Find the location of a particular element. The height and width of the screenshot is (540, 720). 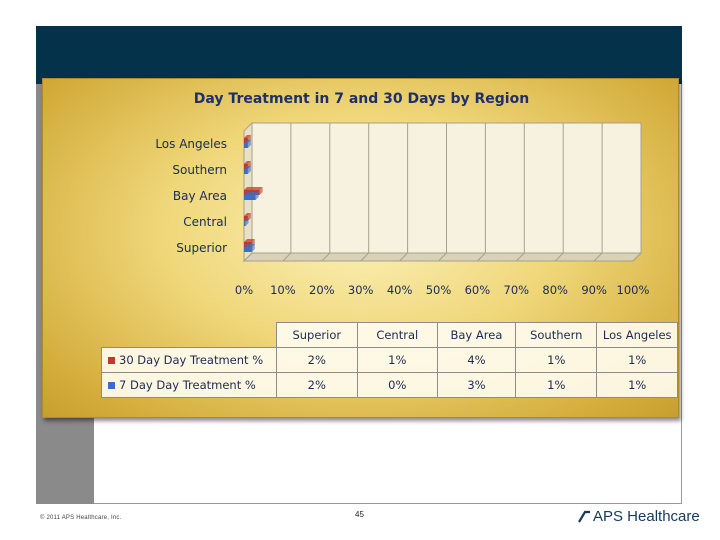

table-row: 7 Day Day Treatment % 2% 0% 3% 1% 1% is located at coordinates (389, 385).